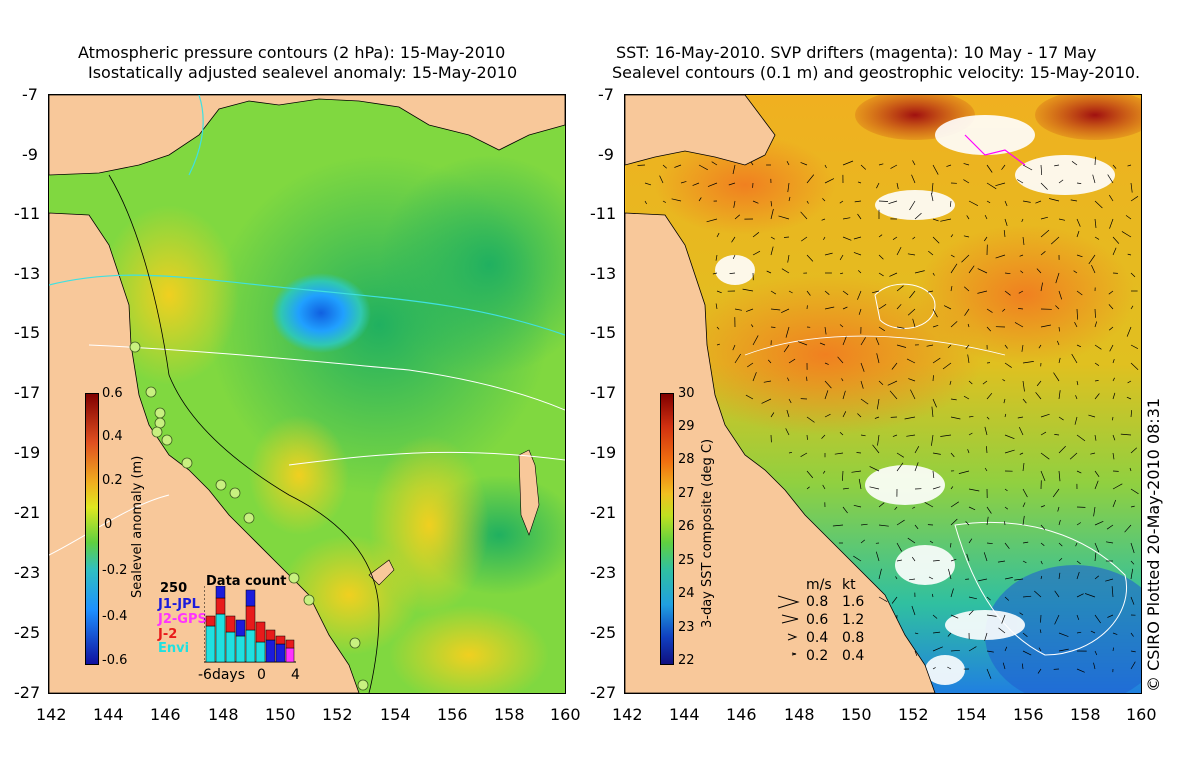 This screenshot has width=1200, height=780. Describe the element at coordinates (222, 675) in the screenshot. I see `data-count-xlabel: -6days` at that location.